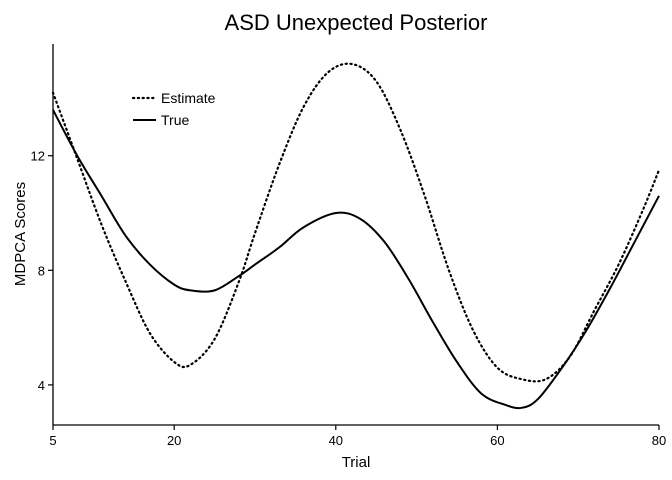 The image size is (672, 480). Describe the element at coordinates (659, 440) in the screenshot. I see `x-tick-label: 80` at that location.